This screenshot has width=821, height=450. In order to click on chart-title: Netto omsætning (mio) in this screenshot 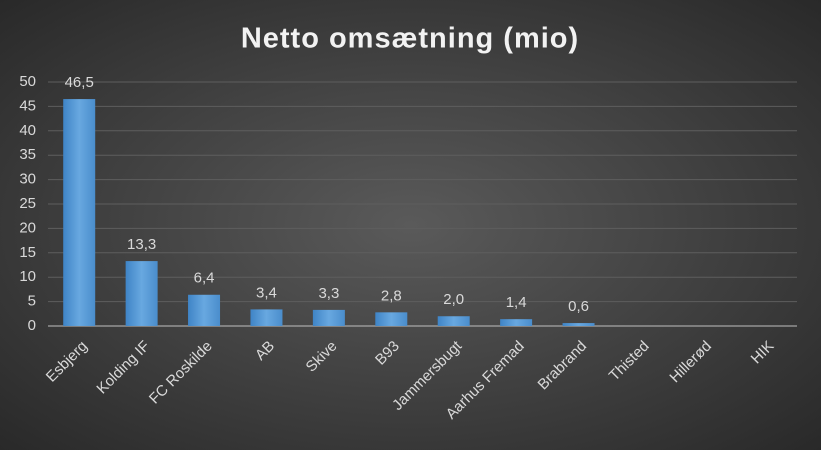, I will do `click(410, 39)`.